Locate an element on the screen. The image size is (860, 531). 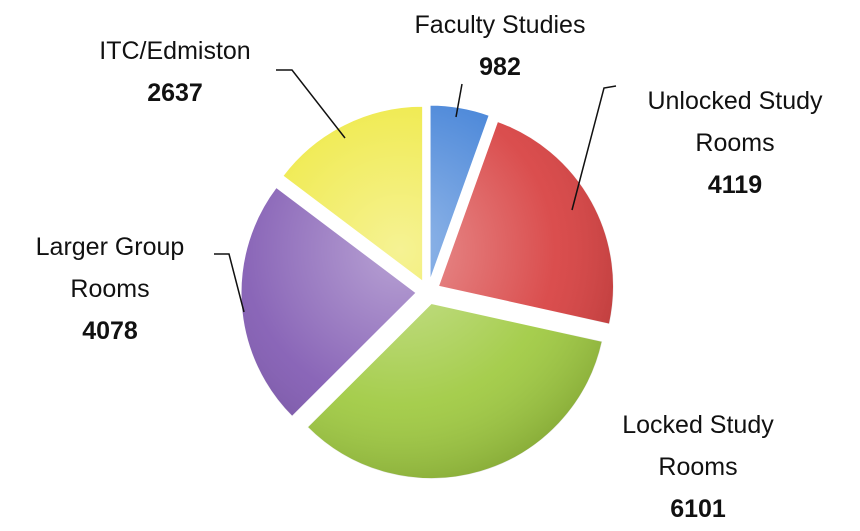
category-name: Faculty Studies is located at coordinates (500, 25).